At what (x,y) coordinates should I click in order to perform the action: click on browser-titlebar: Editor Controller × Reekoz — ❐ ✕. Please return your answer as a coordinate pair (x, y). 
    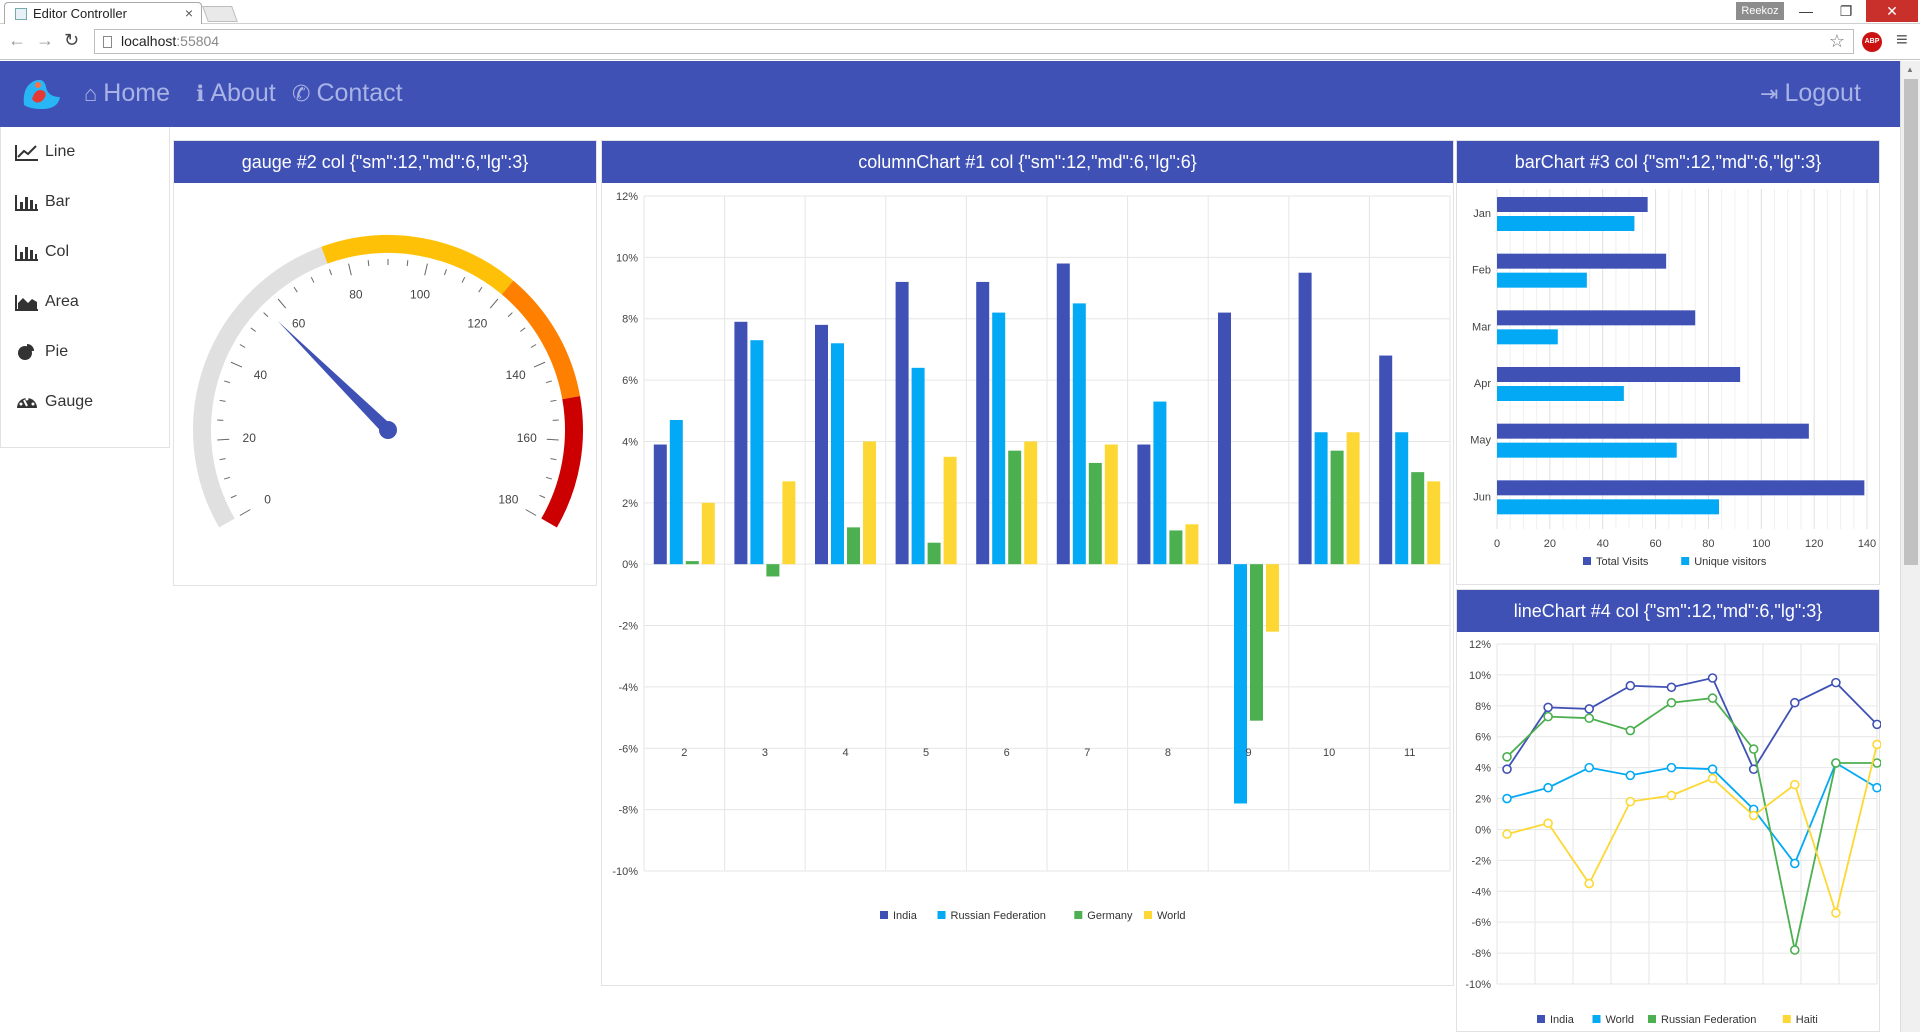
    Looking at the image, I should click on (960, 12).